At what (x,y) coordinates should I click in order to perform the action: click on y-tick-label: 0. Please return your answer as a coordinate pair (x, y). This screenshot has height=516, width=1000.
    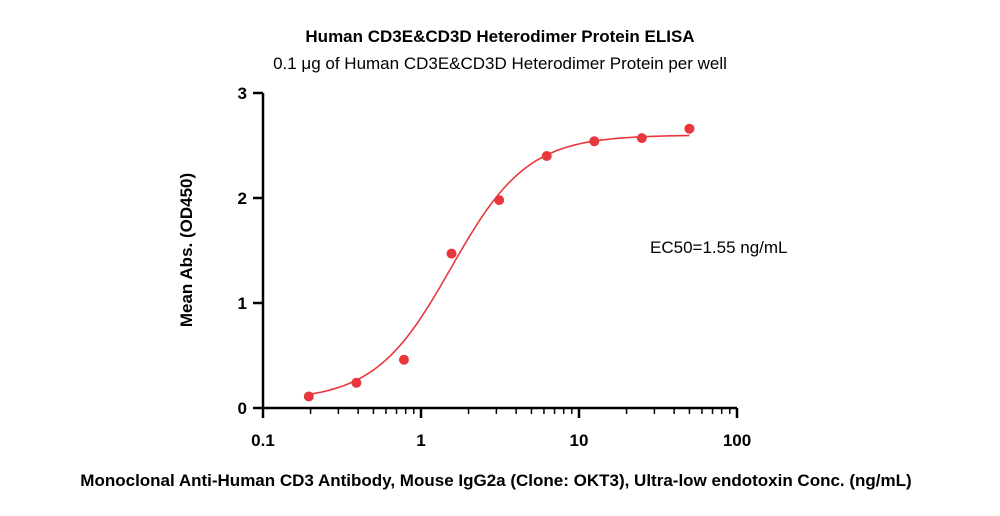
    Looking at the image, I should click on (242, 408).